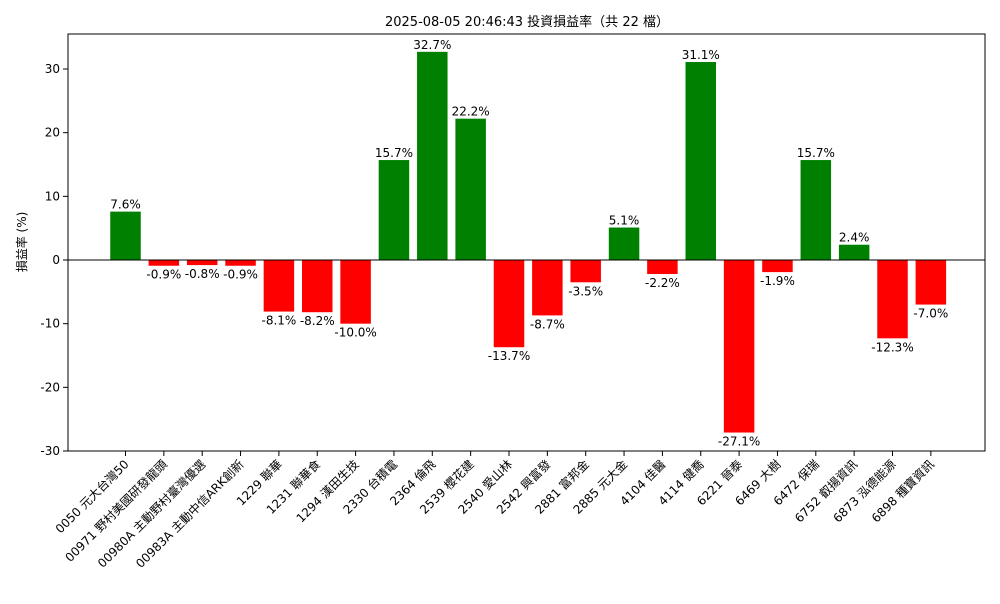 Image resolution: width=1000 pixels, height=604 pixels. I want to click on data-label-6: -8.2%, so click(317, 321).